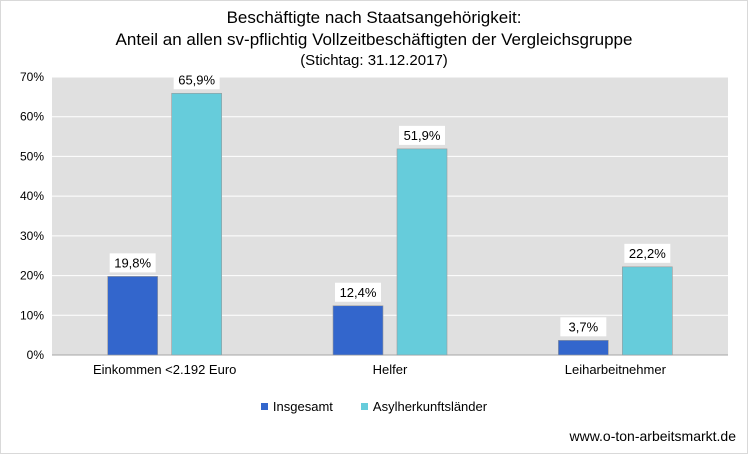 This screenshot has width=748, height=454. What do you see at coordinates (32, 236) in the screenshot?
I see `y-tick-label: 30%` at bounding box center [32, 236].